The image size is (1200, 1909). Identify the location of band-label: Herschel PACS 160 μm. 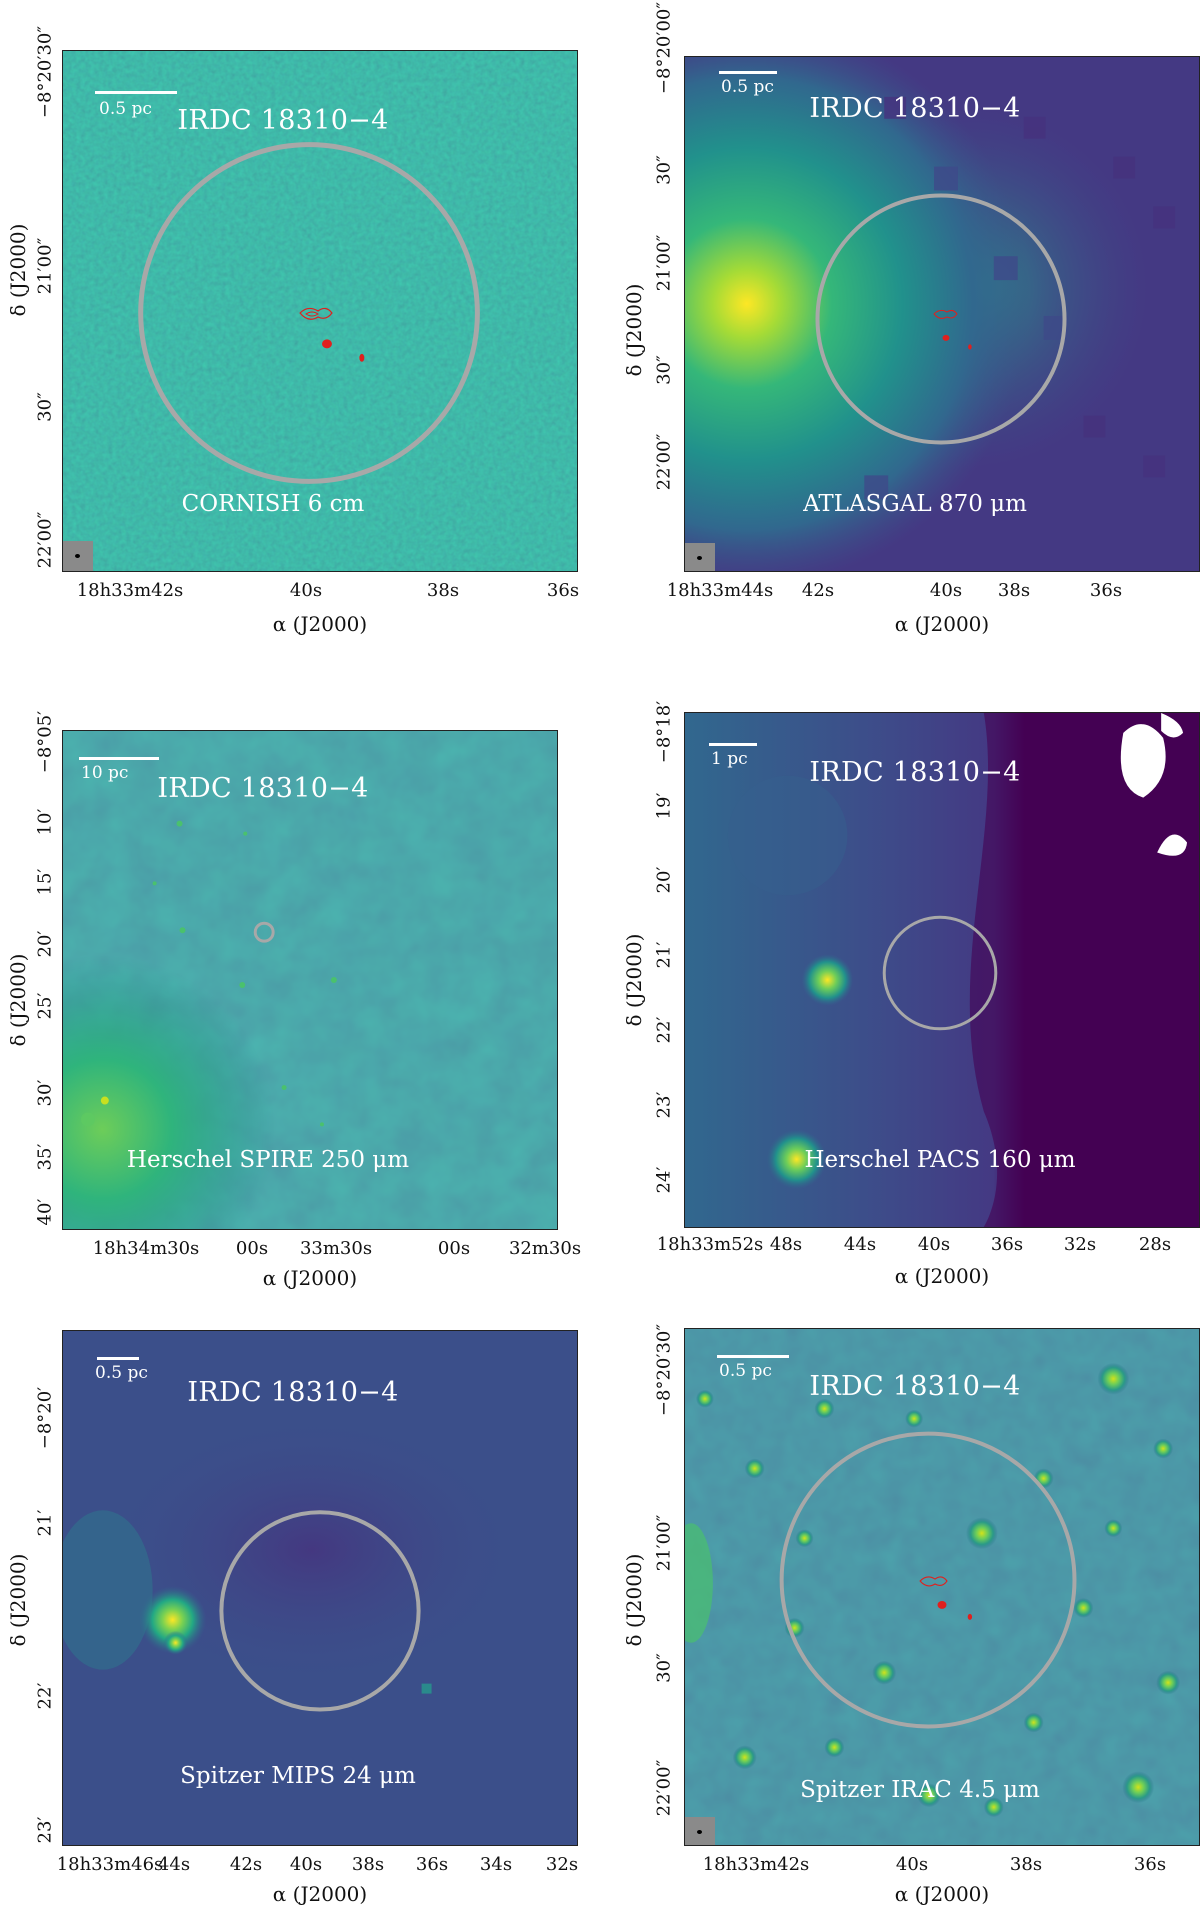
(940, 1160).